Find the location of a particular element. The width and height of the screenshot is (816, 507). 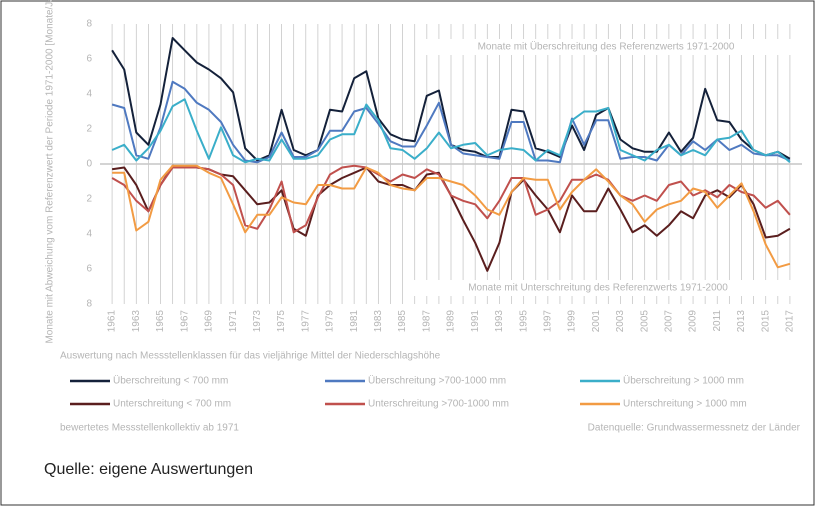

x-tick-label: 1991 is located at coordinates (475, 321).